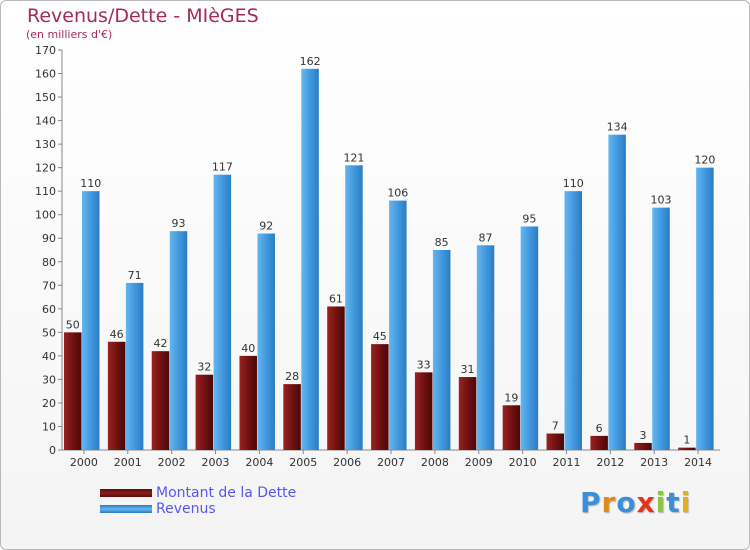 This screenshot has height=550, width=750. Describe the element at coordinates (172, 462) in the screenshot. I see `x-tick-label: 2002` at that location.